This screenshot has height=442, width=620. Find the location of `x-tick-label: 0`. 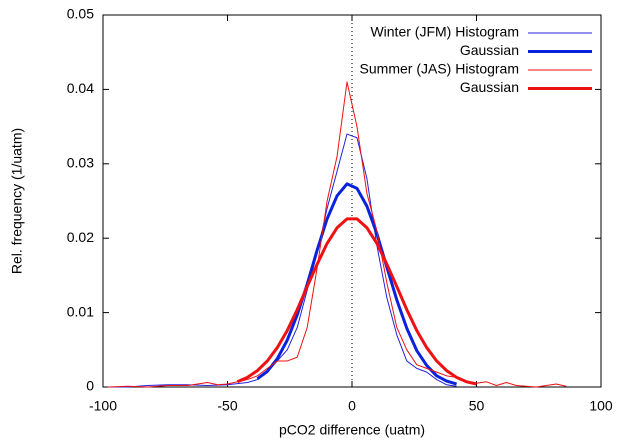

x-tick-label: 0 is located at coordinates (352, 406).